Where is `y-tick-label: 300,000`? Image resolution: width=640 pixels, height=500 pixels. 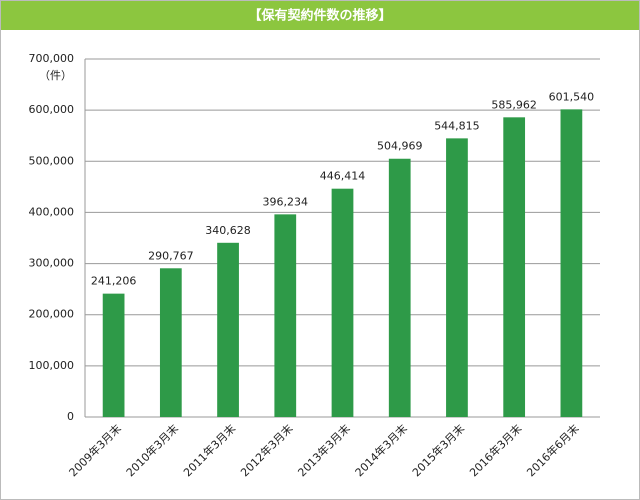
y-tick-label: 300,000 is located at coordinates (52, 263).